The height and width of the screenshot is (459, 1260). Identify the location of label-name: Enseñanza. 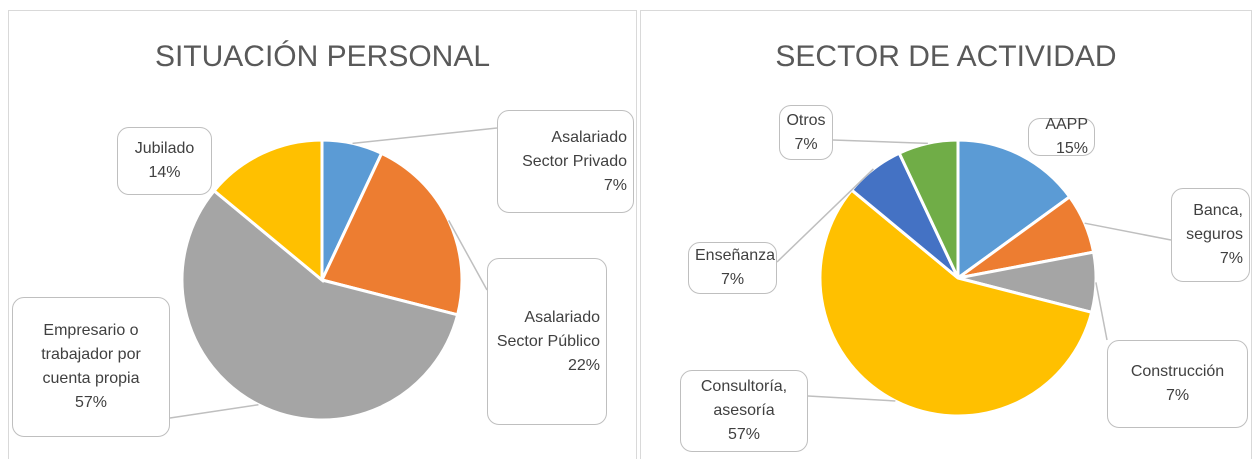
(735, 255).